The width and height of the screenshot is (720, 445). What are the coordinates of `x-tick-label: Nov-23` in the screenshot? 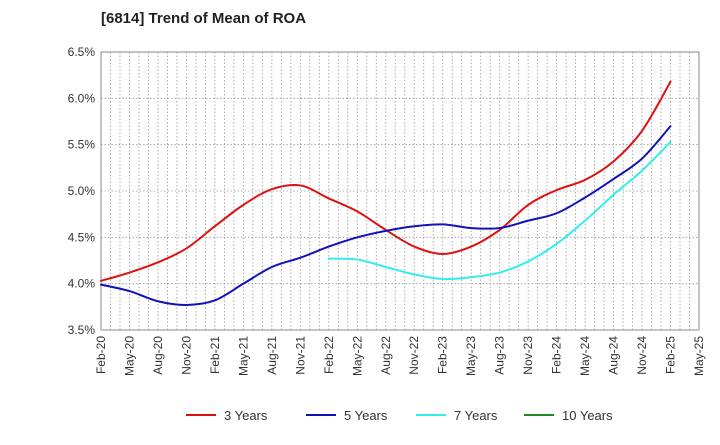 It's located at (528, 355).